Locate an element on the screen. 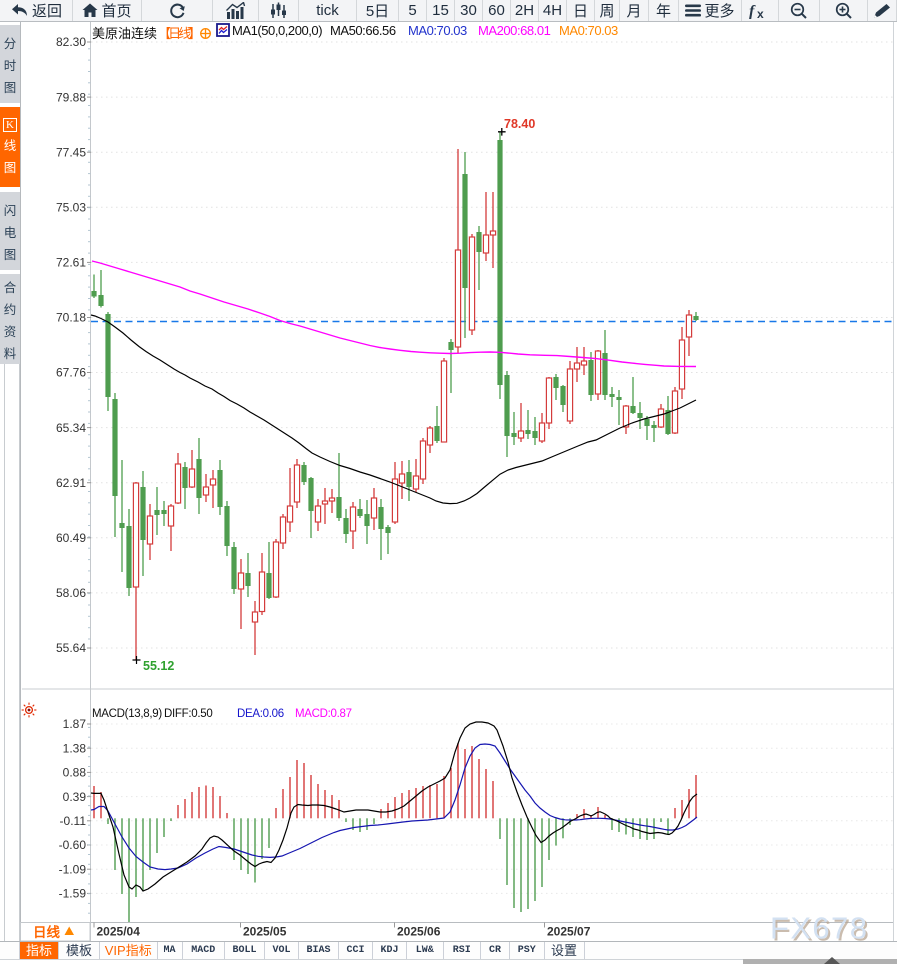 This screenshot has height=964, width=897. svg-text: 82.30 is located at coordinates (71, 42).